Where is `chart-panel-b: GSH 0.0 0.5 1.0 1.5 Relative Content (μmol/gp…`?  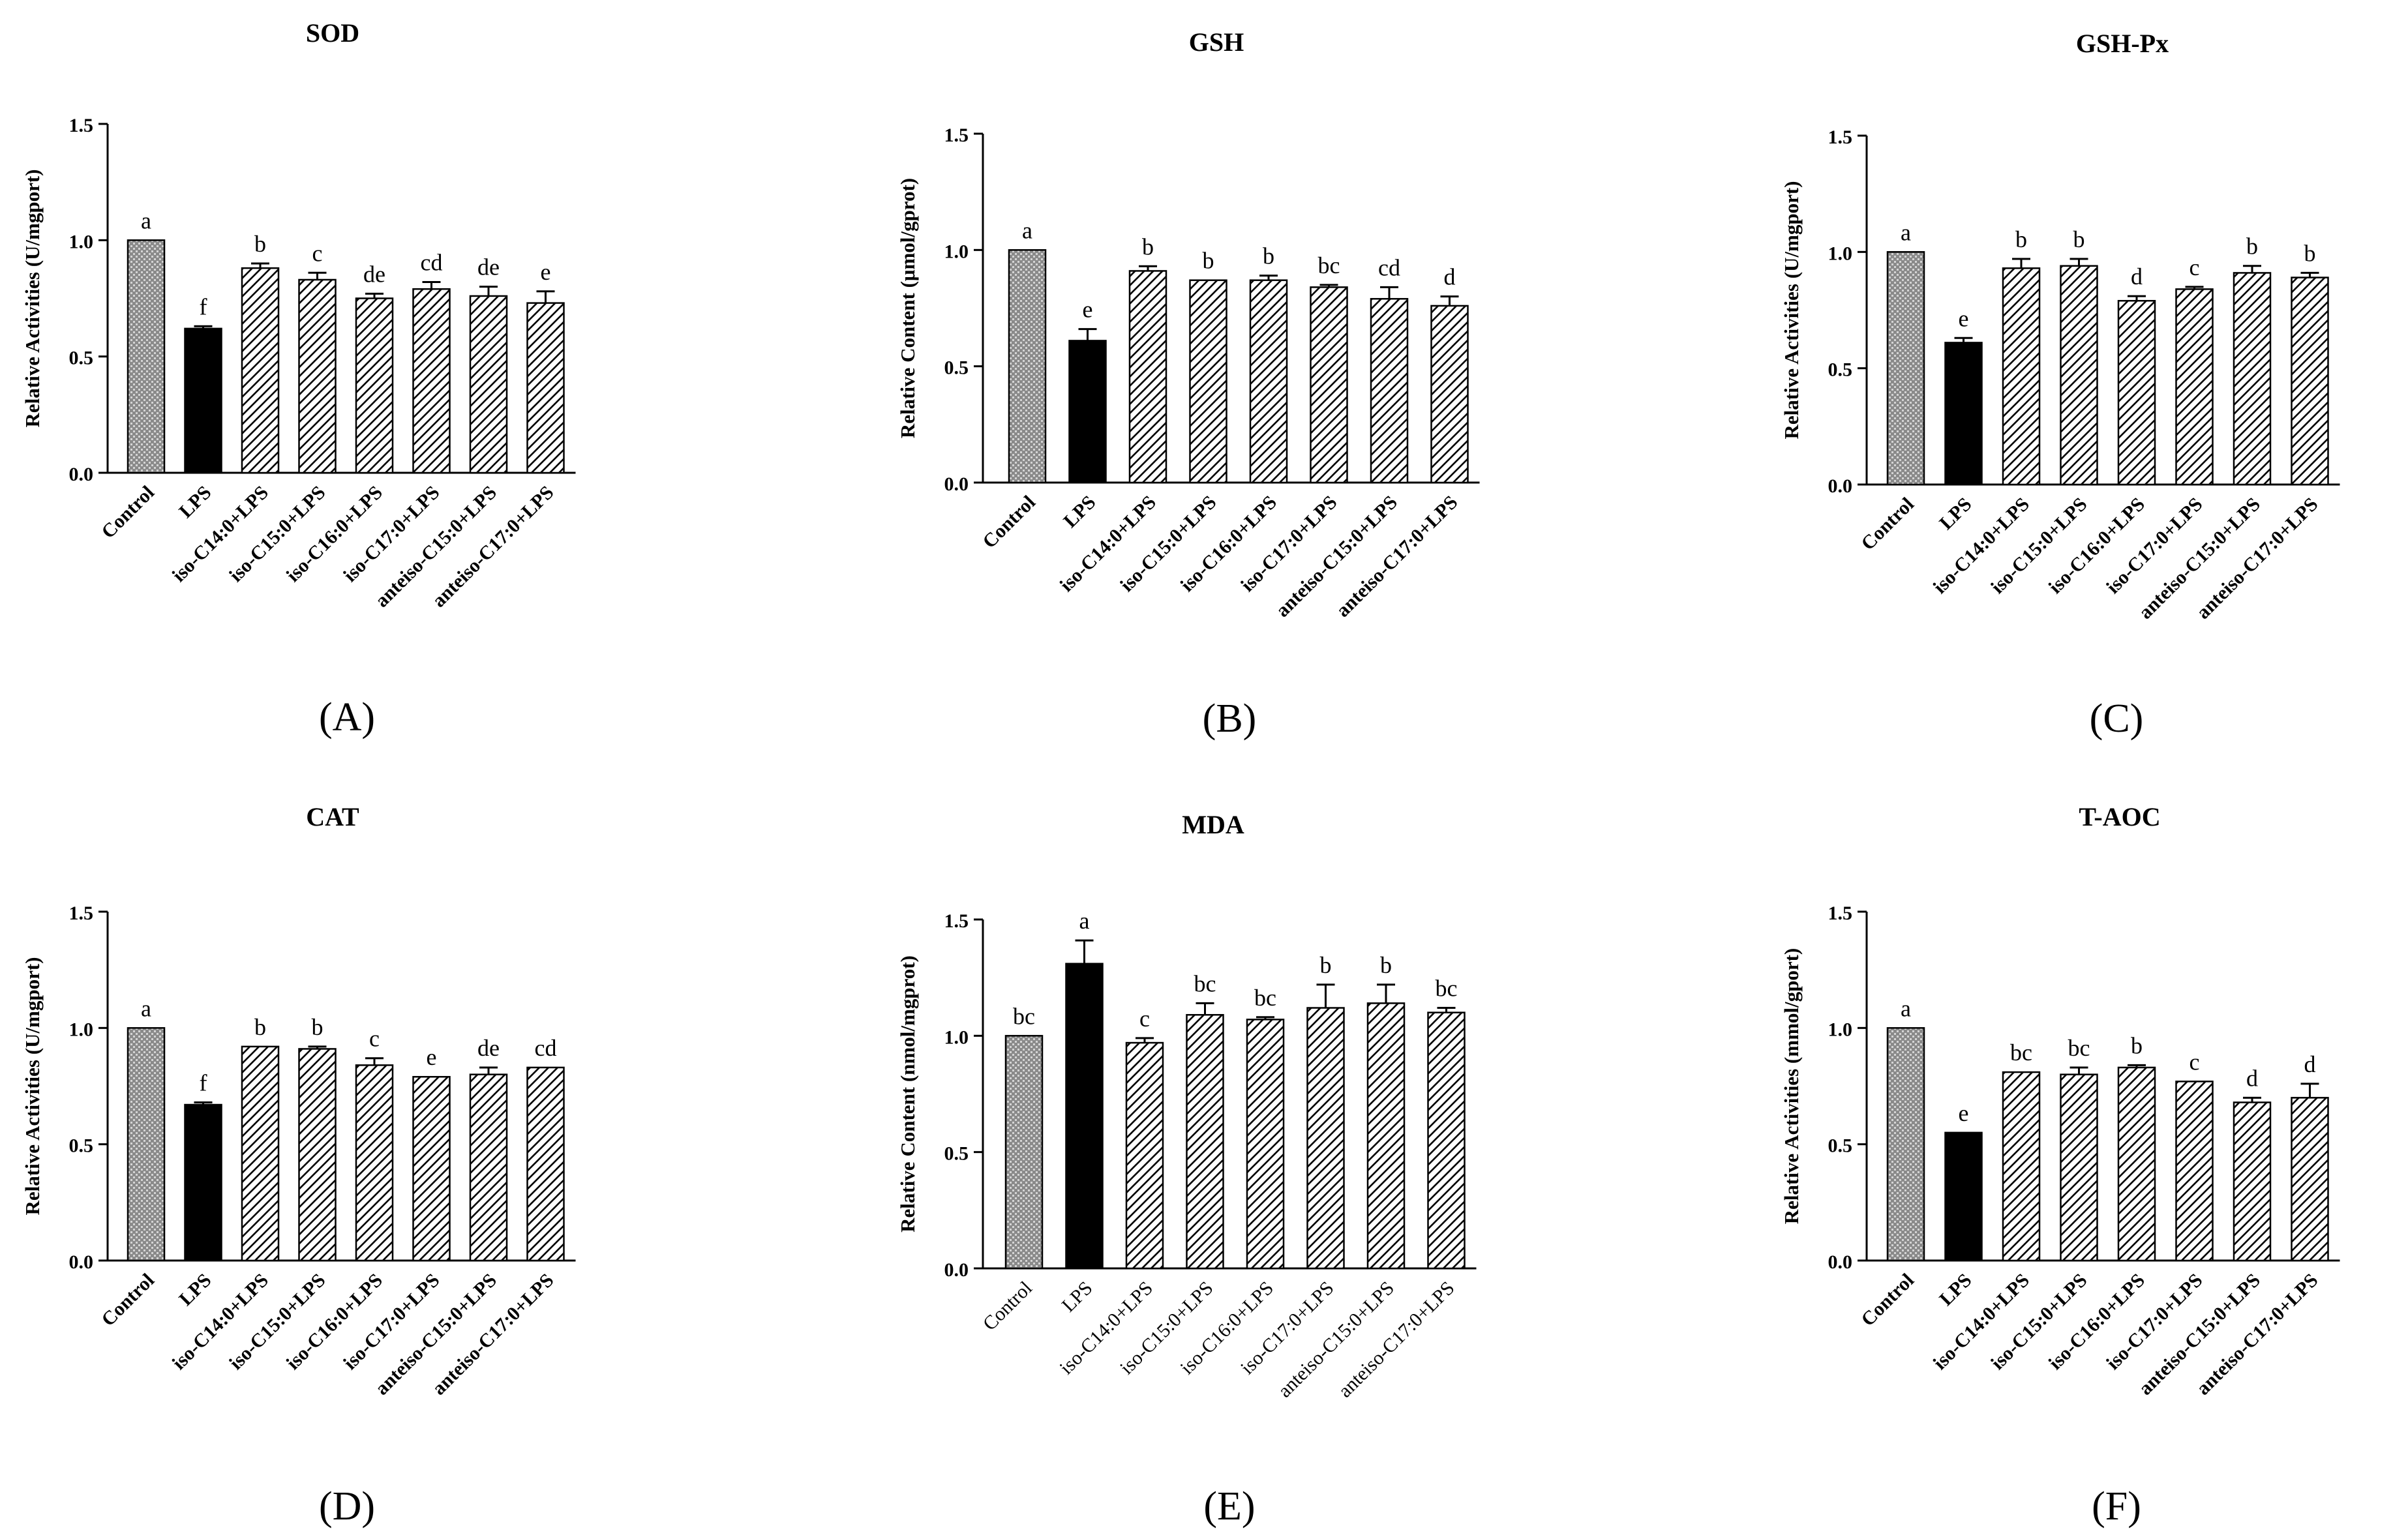 chart-panel-b: GSH 0.0 0.5 1.0 1.5 Relative Content (μmol/gp… is located at coordinates (1188, 384).